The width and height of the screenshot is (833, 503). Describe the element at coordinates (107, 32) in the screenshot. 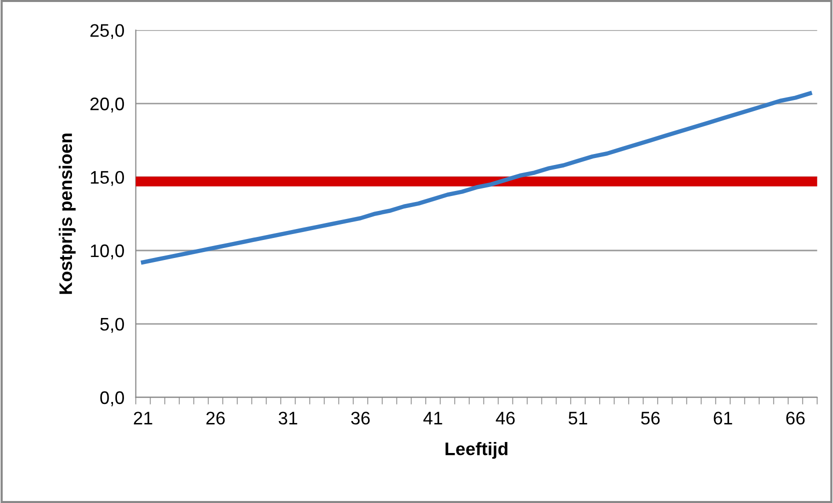

I see `y-tick-label: 25,0` at that location.